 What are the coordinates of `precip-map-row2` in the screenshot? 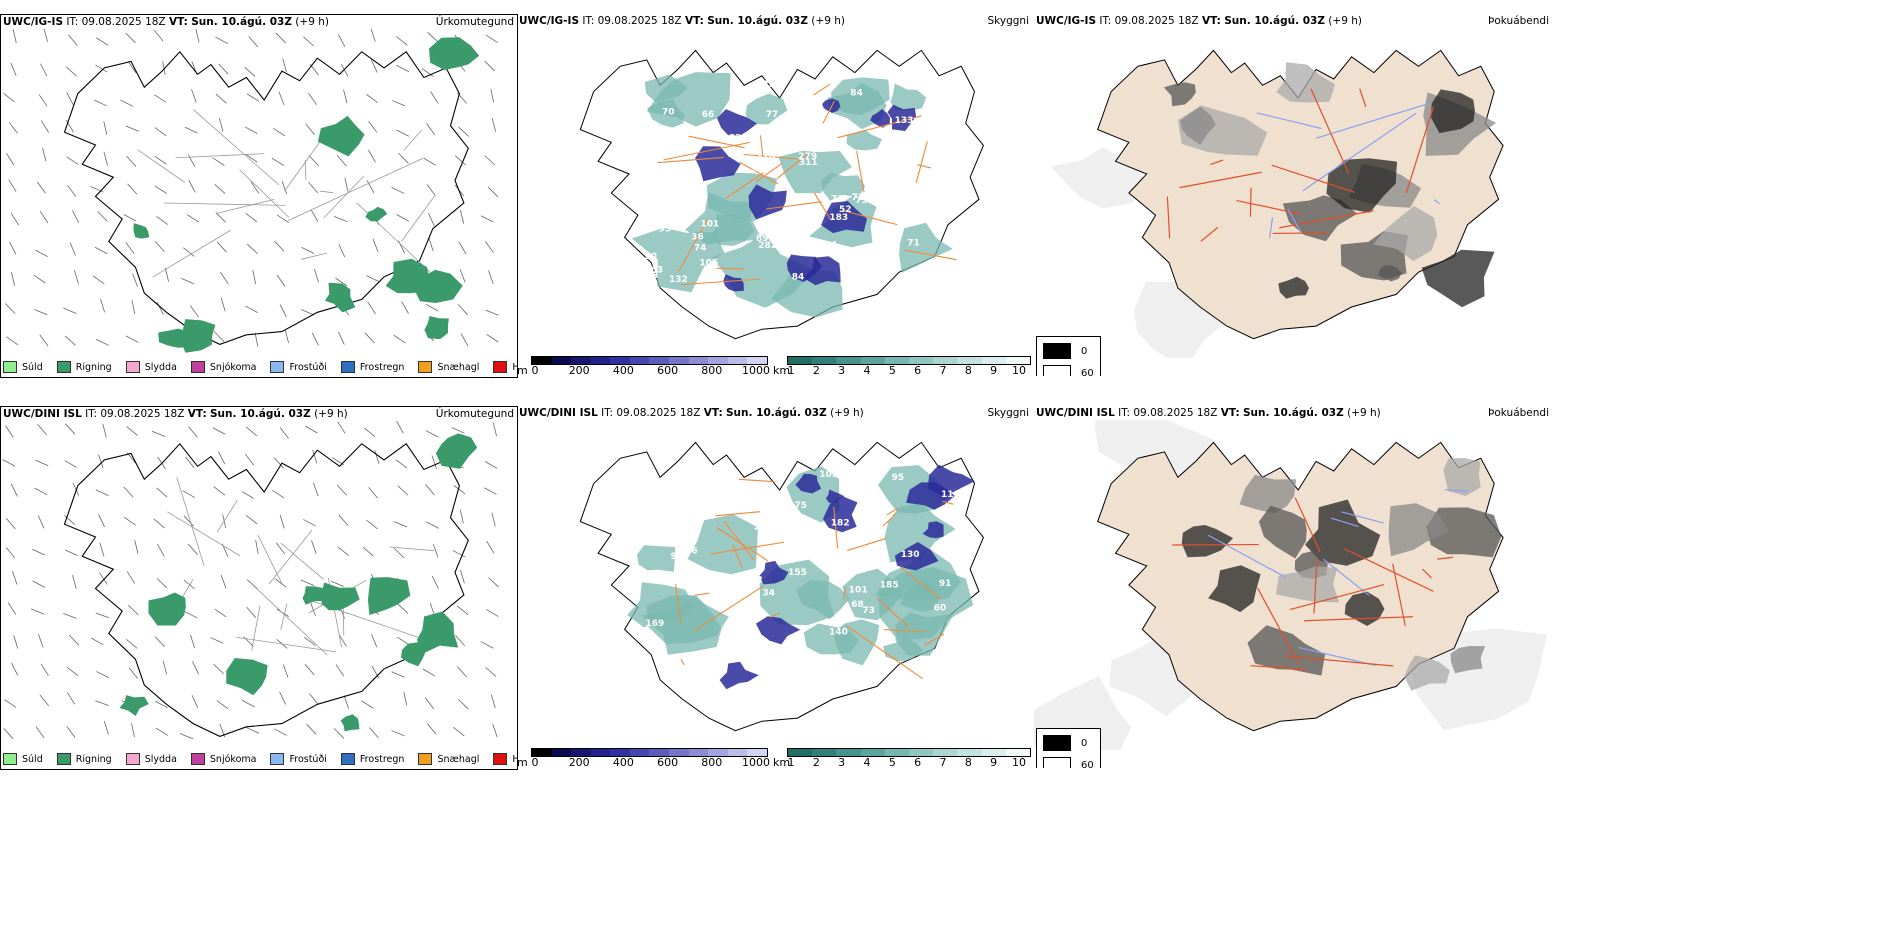 It's located at (250, 580).